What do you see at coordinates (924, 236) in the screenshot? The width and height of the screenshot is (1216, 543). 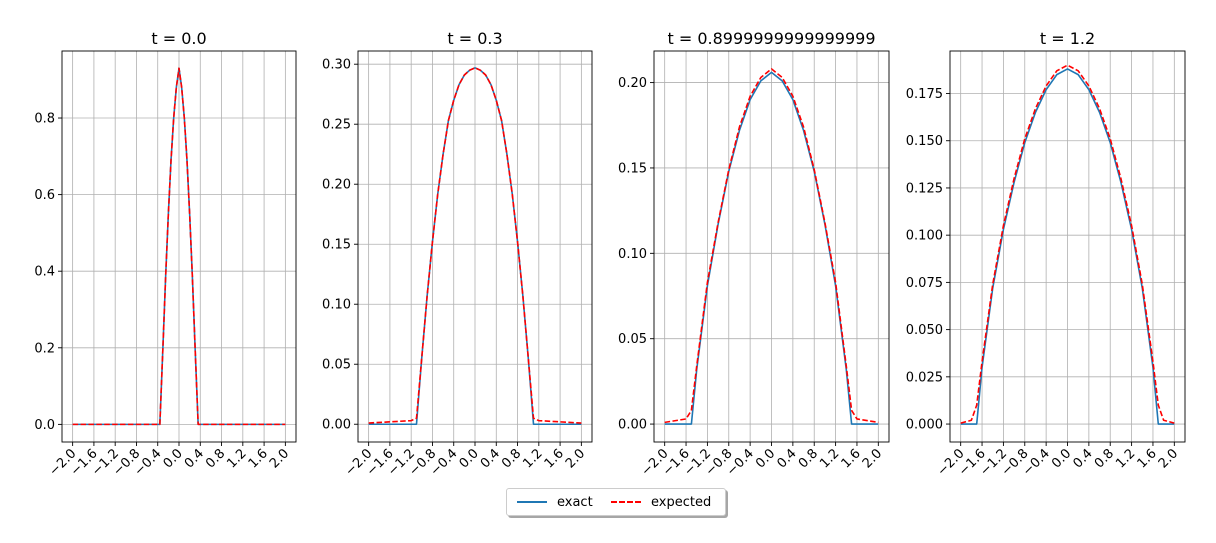 I see `y-tick-label: 0.100` at bounding box center [924, 236].